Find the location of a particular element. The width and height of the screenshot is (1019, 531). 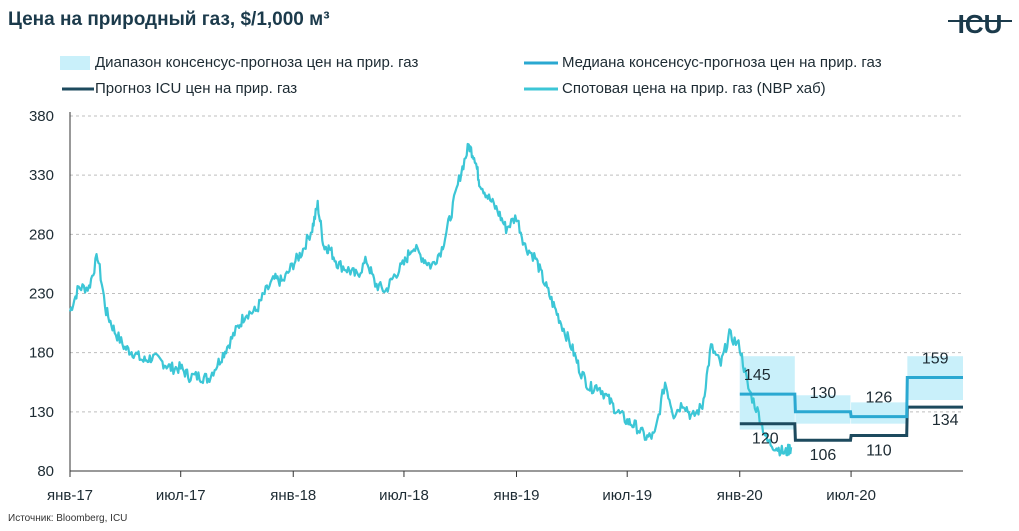

icu-data-label: 134 is located at coordinates (945, 420).